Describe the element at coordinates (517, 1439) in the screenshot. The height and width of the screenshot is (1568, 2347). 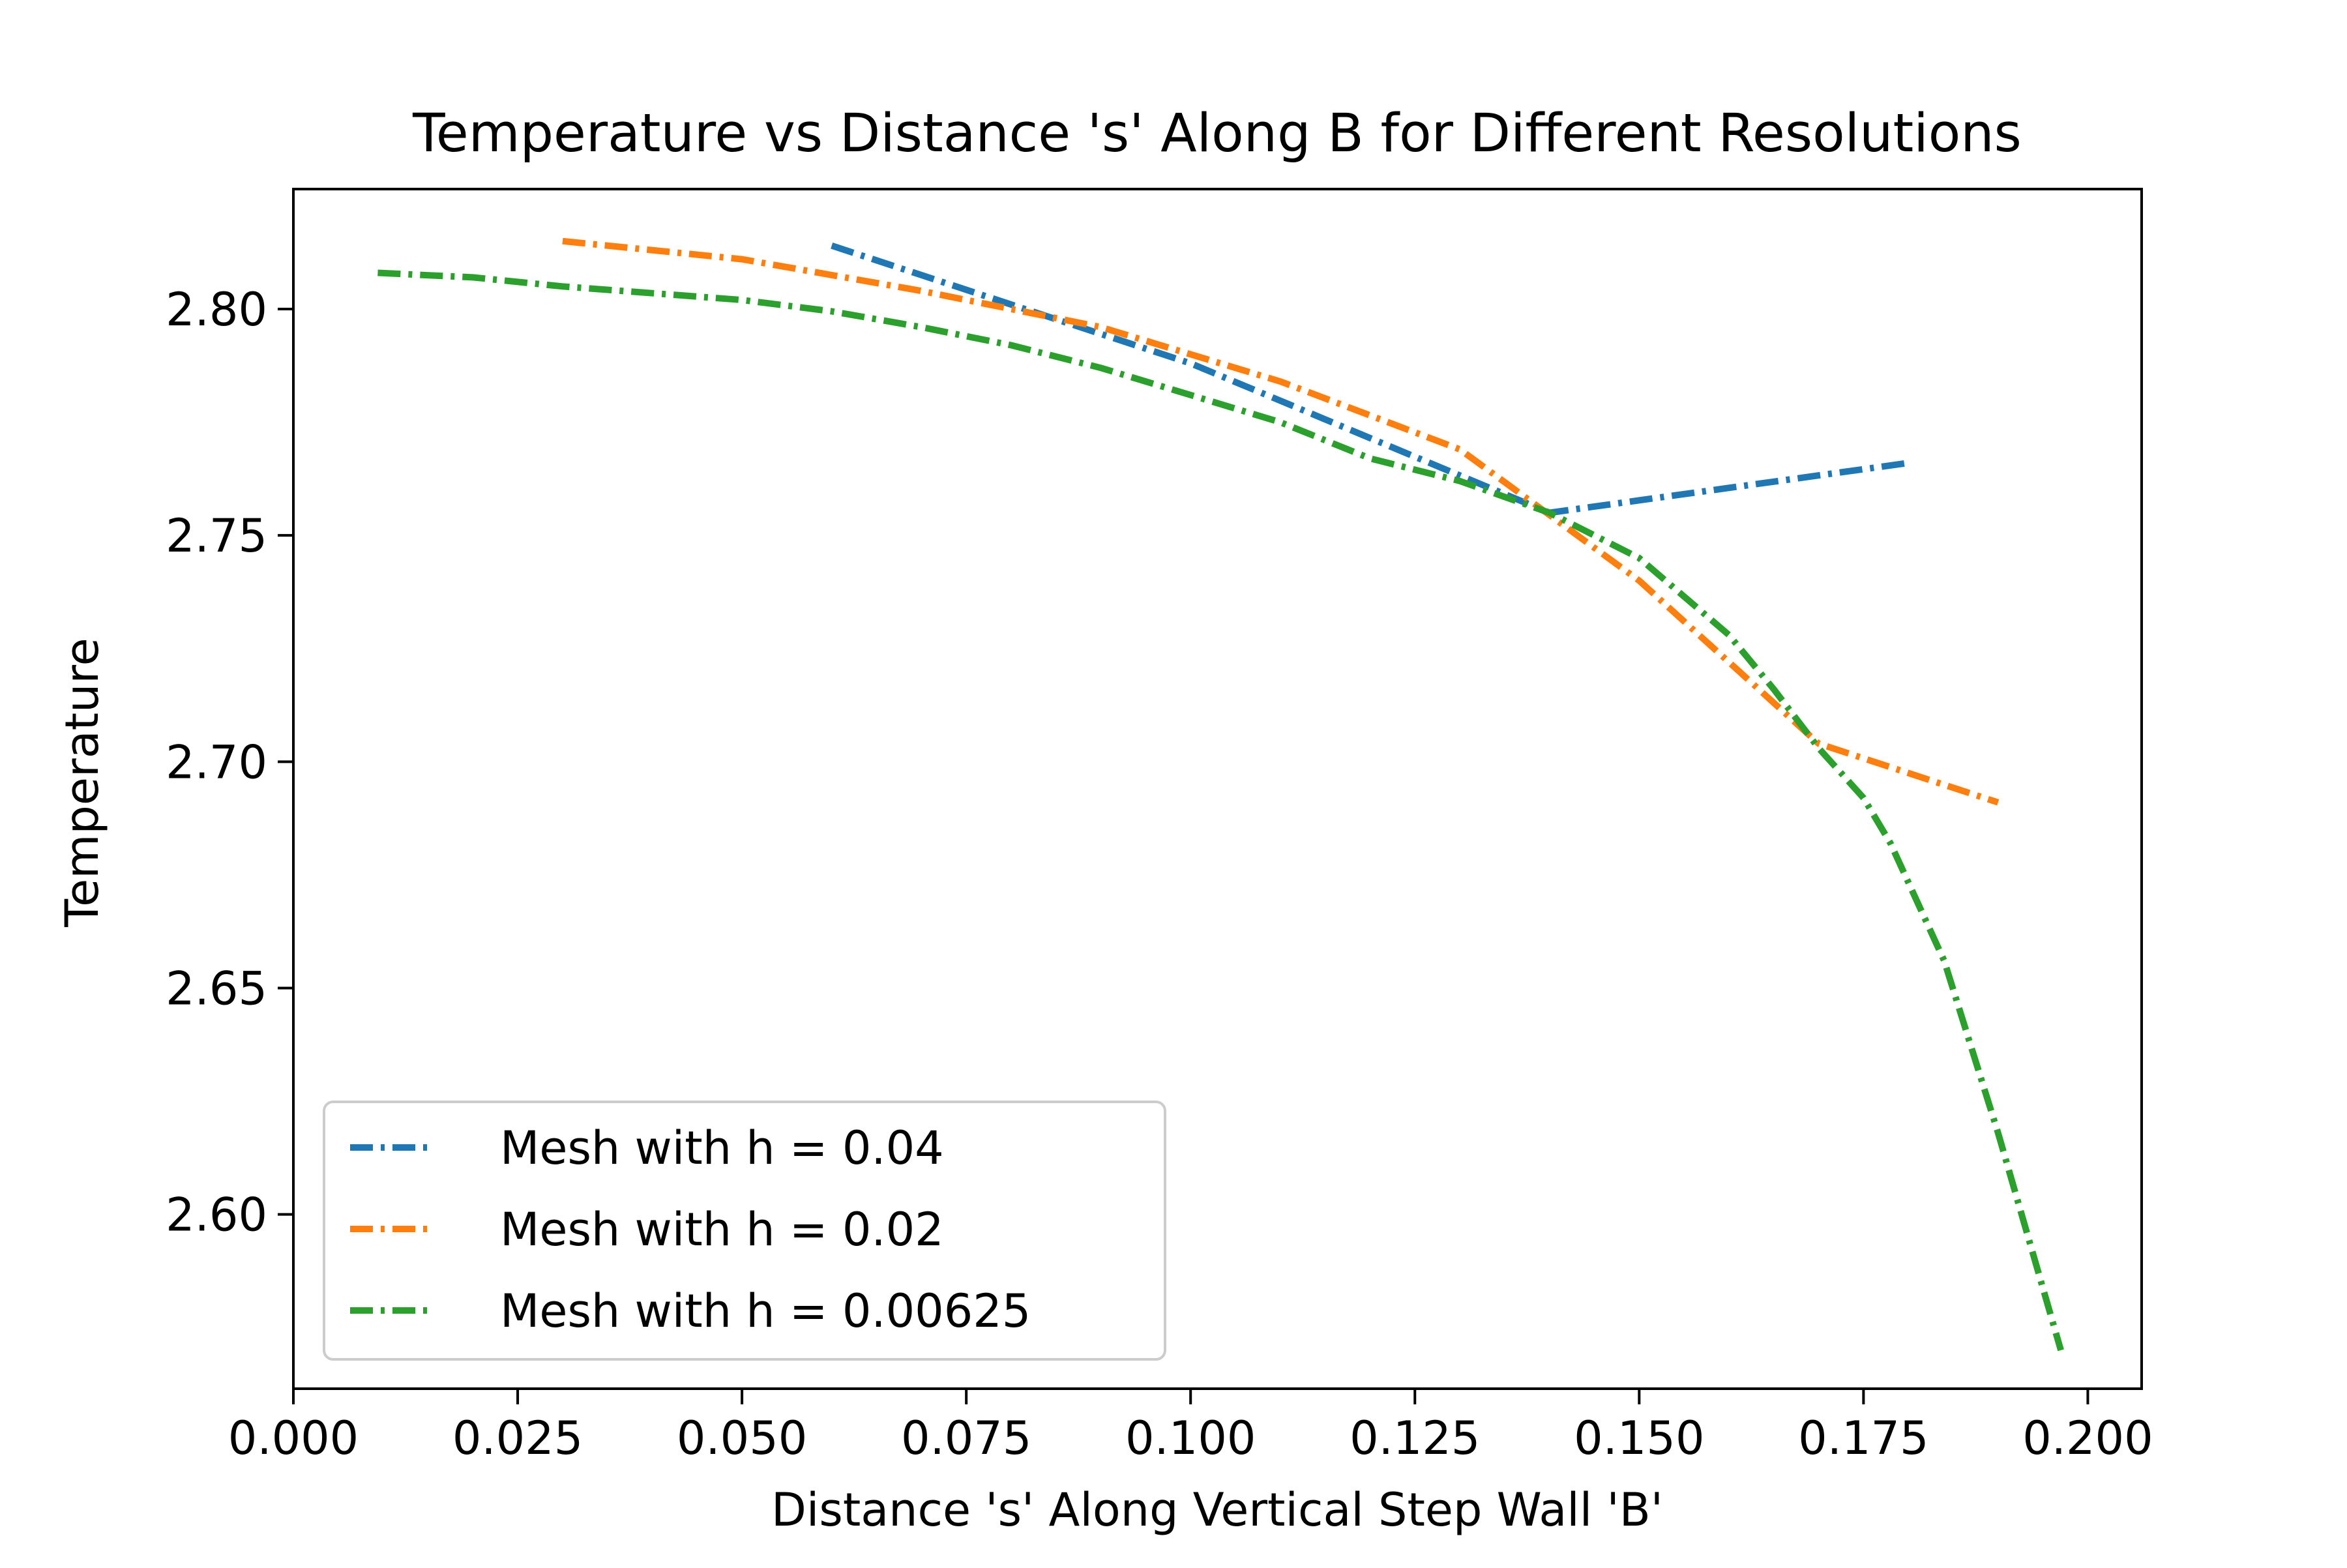
I see `x-tick-label: 0.025` at that location.